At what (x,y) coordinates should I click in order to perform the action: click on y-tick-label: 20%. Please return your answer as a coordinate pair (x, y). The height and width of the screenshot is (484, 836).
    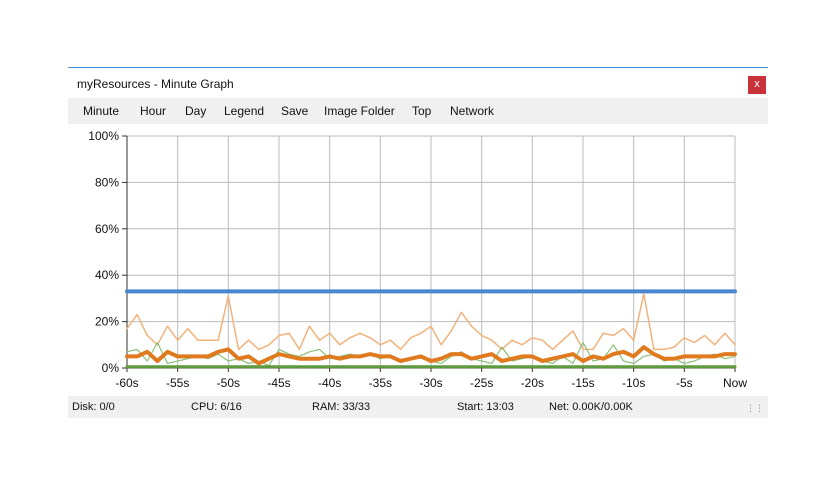
    Looking at the image, I should click on (107, 322).